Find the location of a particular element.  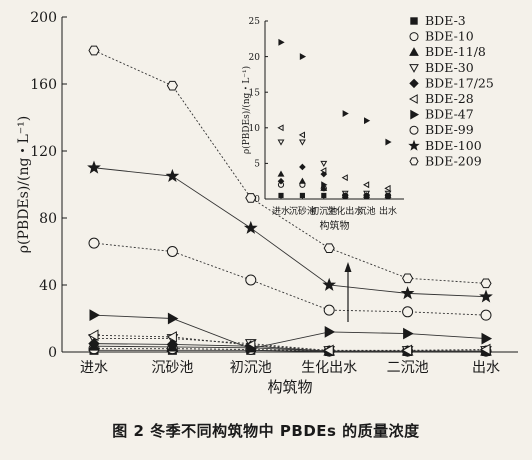

legend-label: BDE-30 is located at coordinates (449, 67).